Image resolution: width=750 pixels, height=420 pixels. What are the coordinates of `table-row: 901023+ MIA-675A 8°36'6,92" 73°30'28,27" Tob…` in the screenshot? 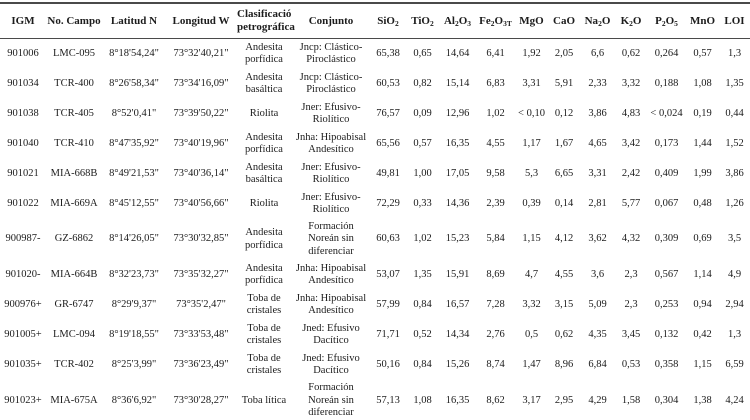 It's located at (375, 400).